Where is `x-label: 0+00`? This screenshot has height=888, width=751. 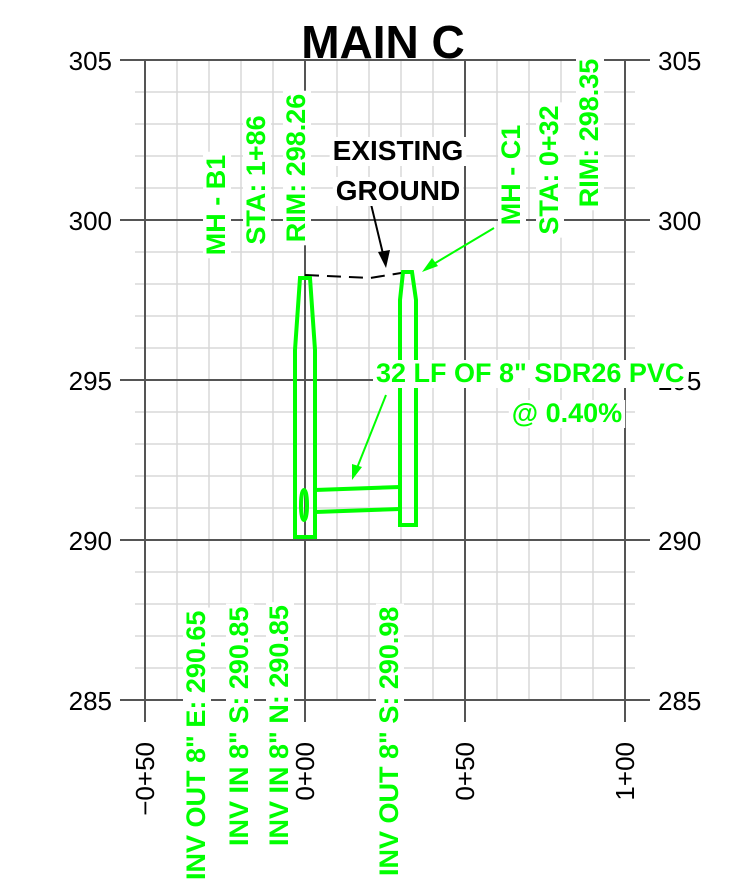
x-label: 0+00 is located at coordinates (305, 771).